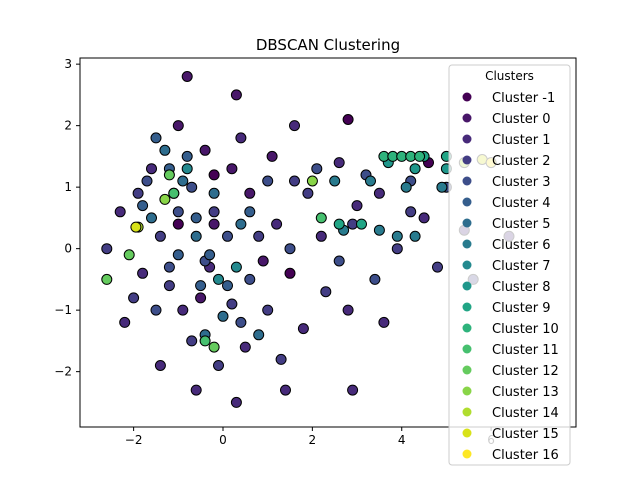  I want to click on legend-label: Cluster 11, so click(525, 350).